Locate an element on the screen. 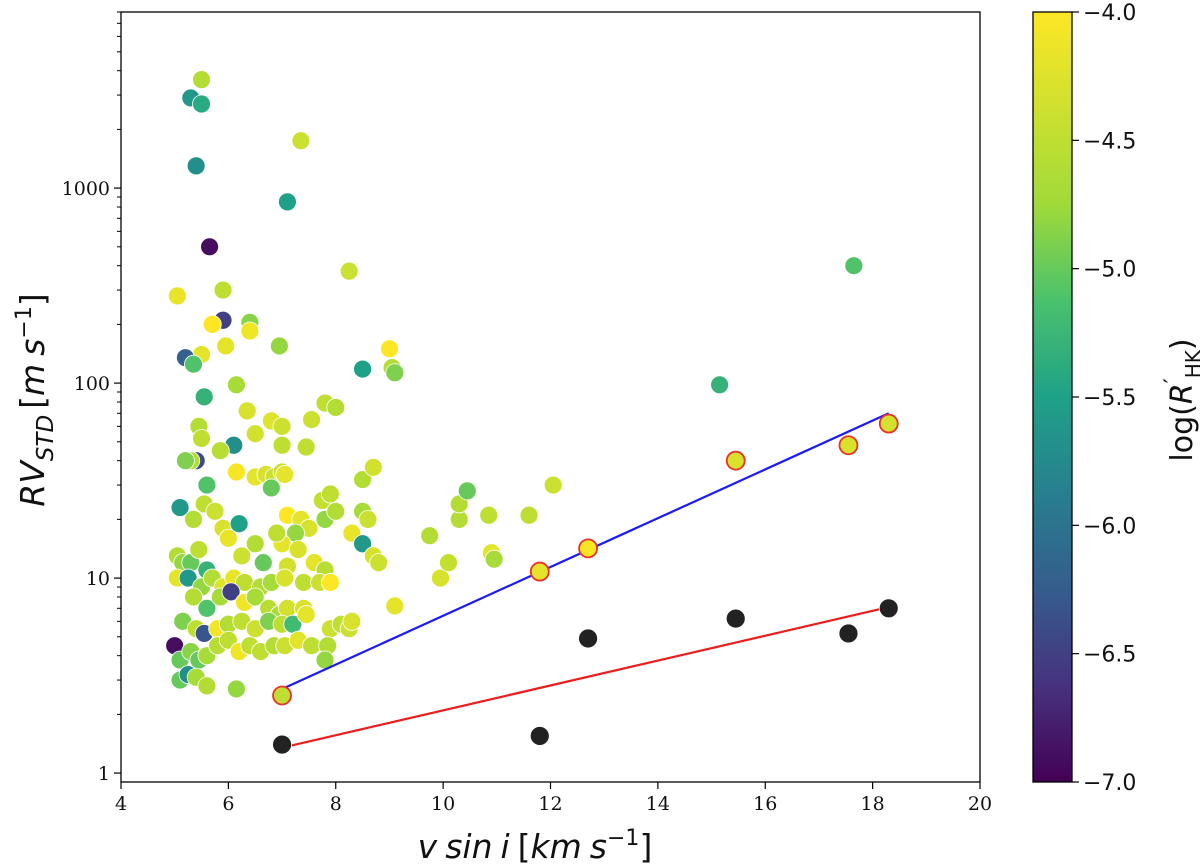 The height and width of the screenshot is (865, 1200). x-axis-title: v sin i [km s−1] is located at coordinates (535, 845).